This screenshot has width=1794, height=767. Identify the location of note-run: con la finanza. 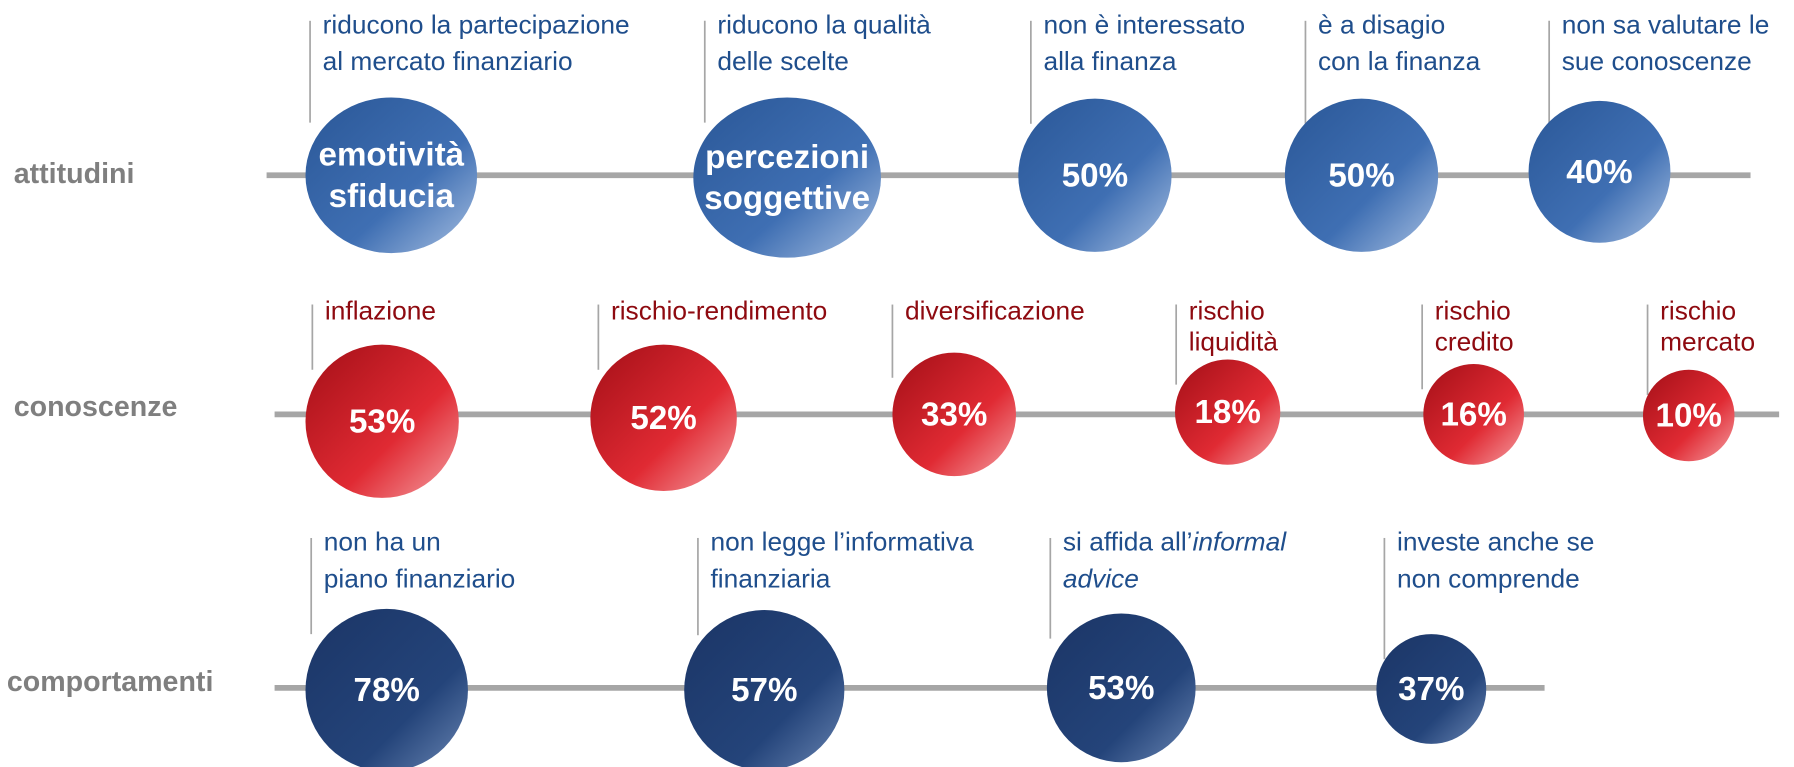
(1399, 61).